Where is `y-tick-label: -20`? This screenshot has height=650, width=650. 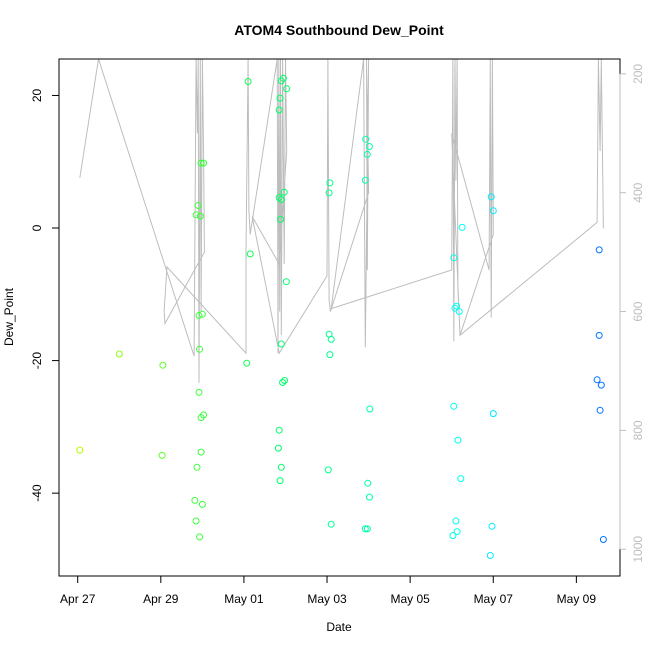 y-tick-label: -20 is located at coordinates (37, 361).